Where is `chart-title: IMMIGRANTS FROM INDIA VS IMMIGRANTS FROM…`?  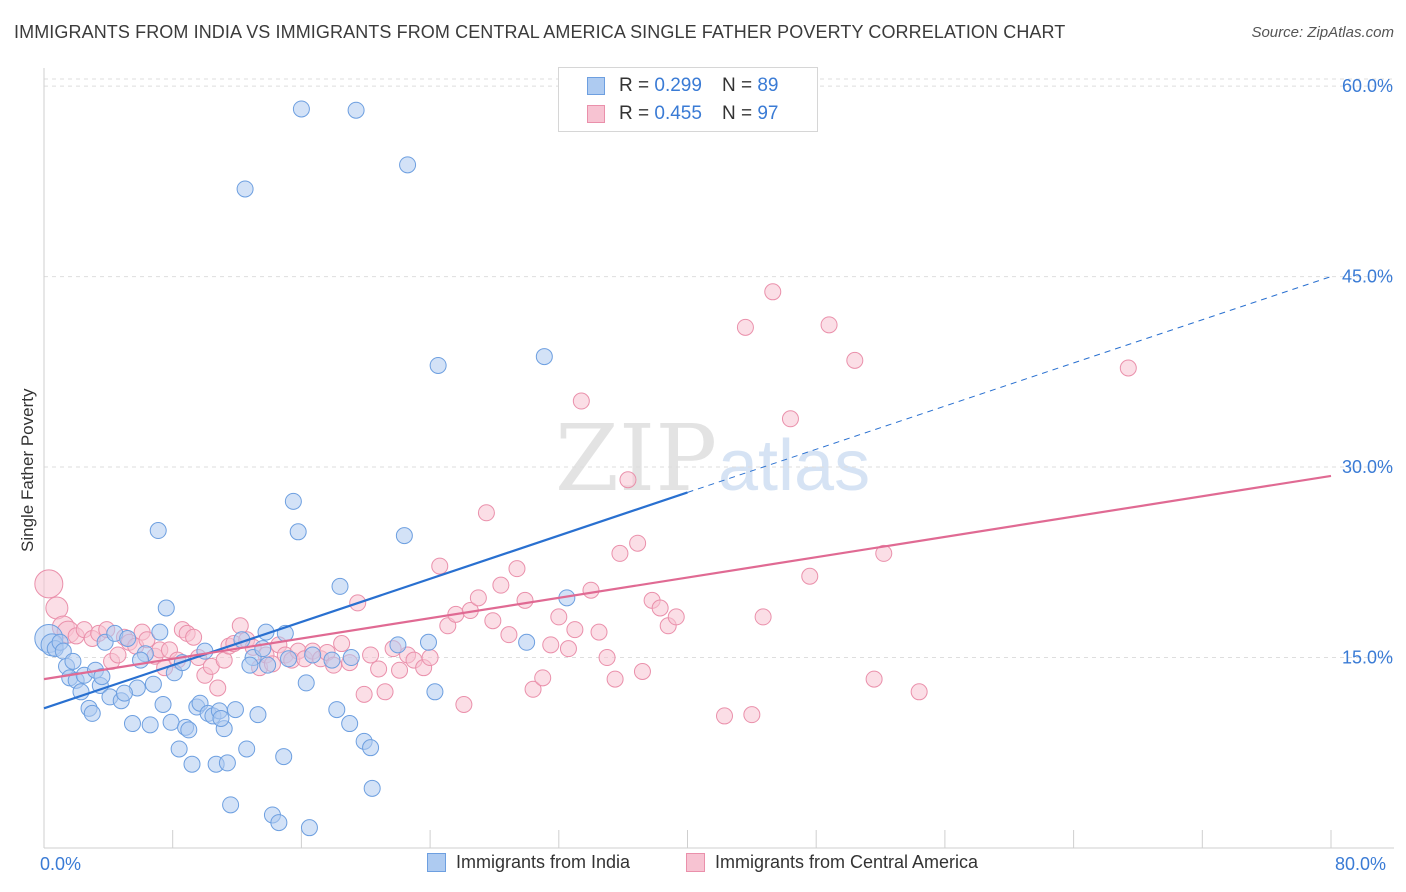
chart-title: IMMIGRANTS FROM INDIA VS IMMIGRANTS FROM… is located at coordinates (540, 32).